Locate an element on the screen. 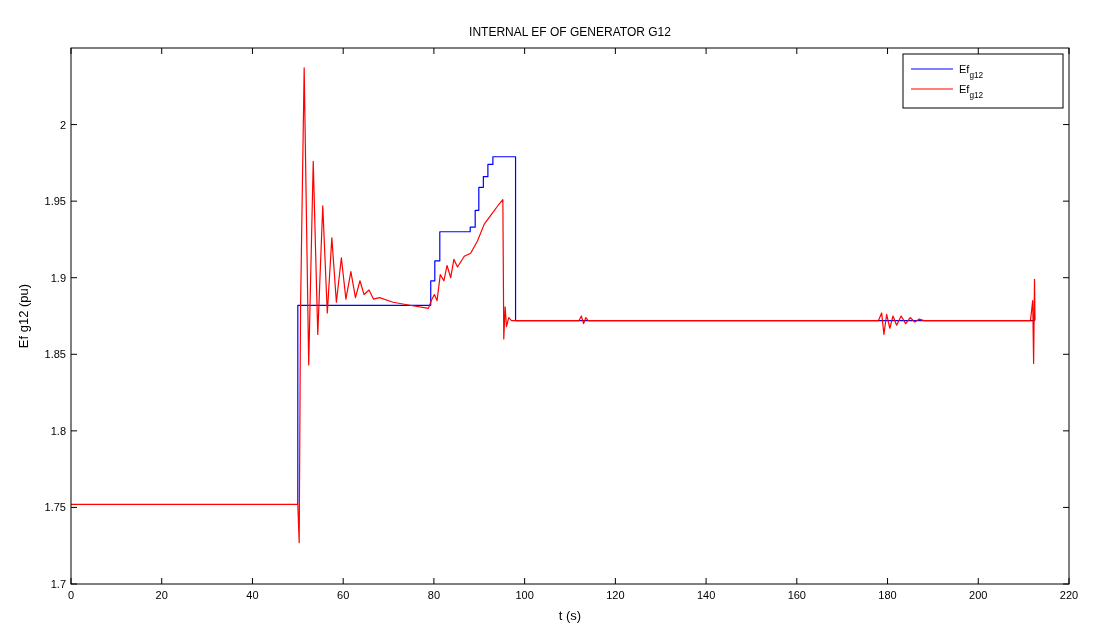 The image size is (1096, 638). x-axis-title: t (s) is located at coordinates (570, 615).